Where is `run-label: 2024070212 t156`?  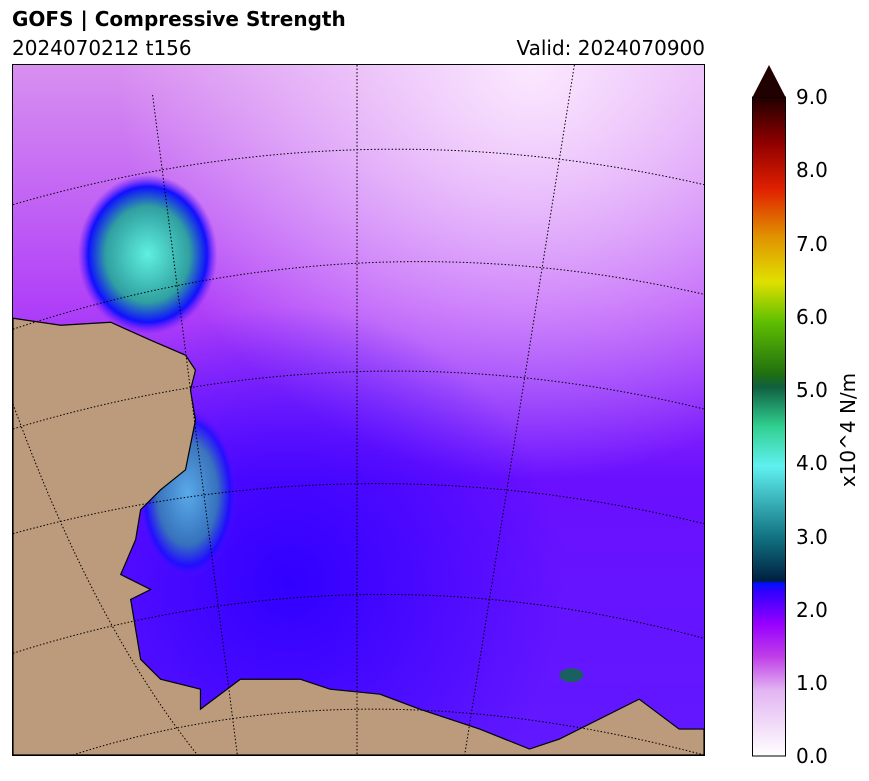
run-label: 2024070212 t156 is located at coordinates (102, 48).